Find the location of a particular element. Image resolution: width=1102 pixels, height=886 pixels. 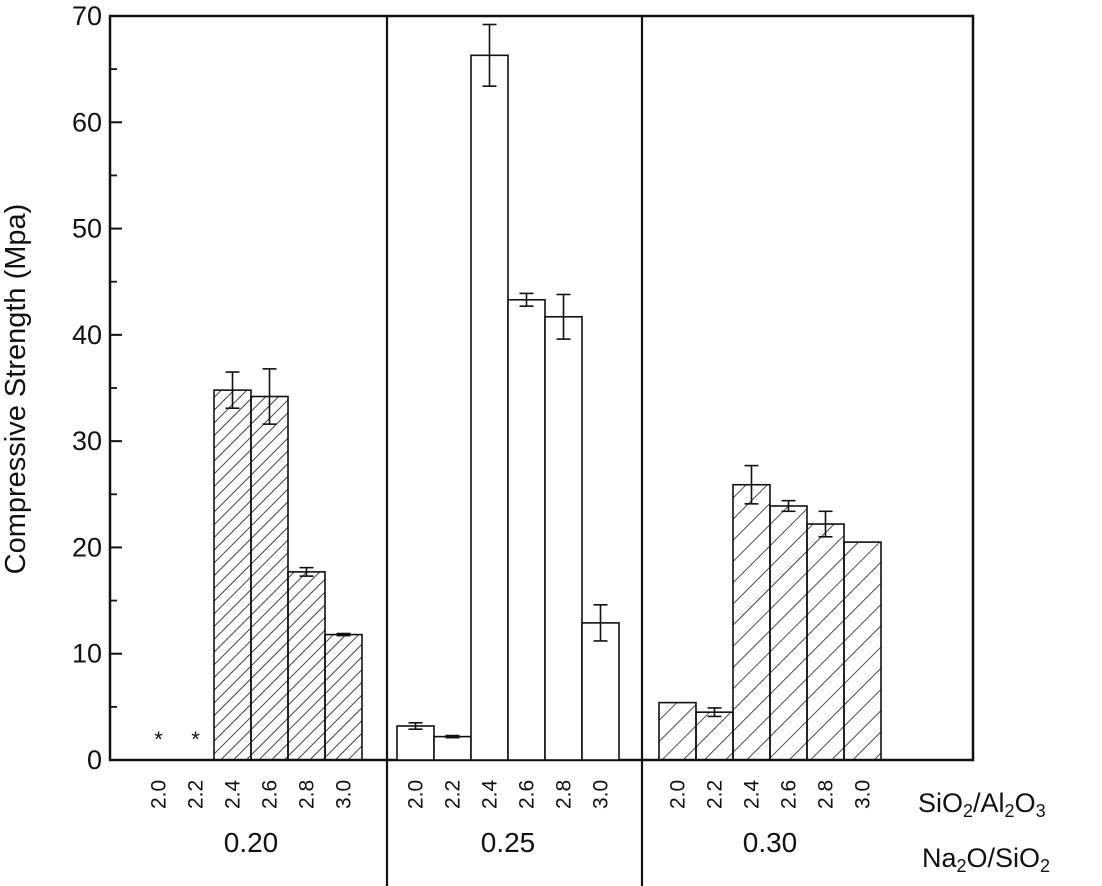

x-axis-label-sio2-al2o3: SiO2/Al2O3 is located at coordinates (982, 804).